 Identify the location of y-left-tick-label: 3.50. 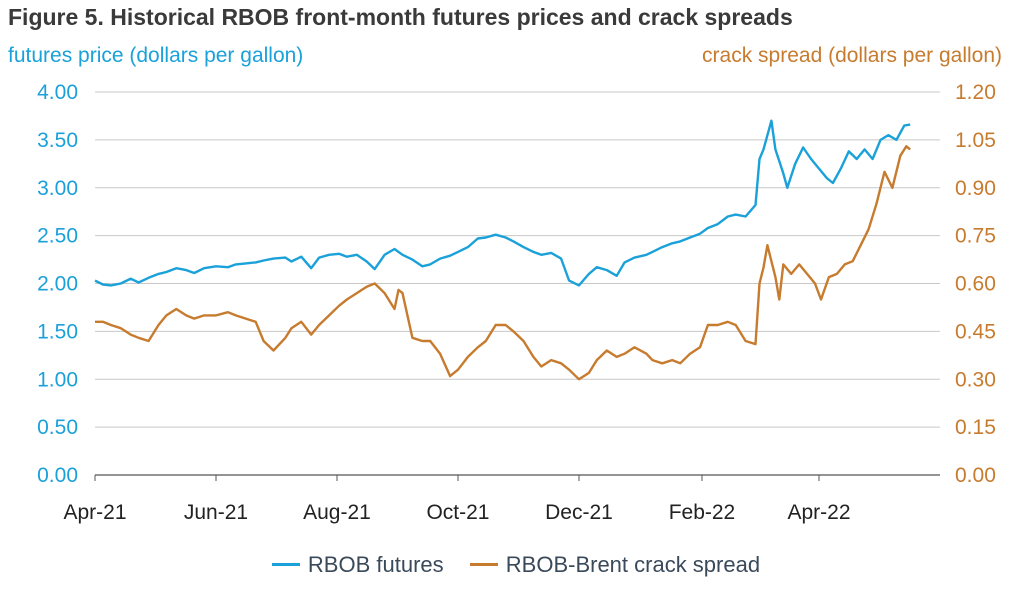
(57, 140).